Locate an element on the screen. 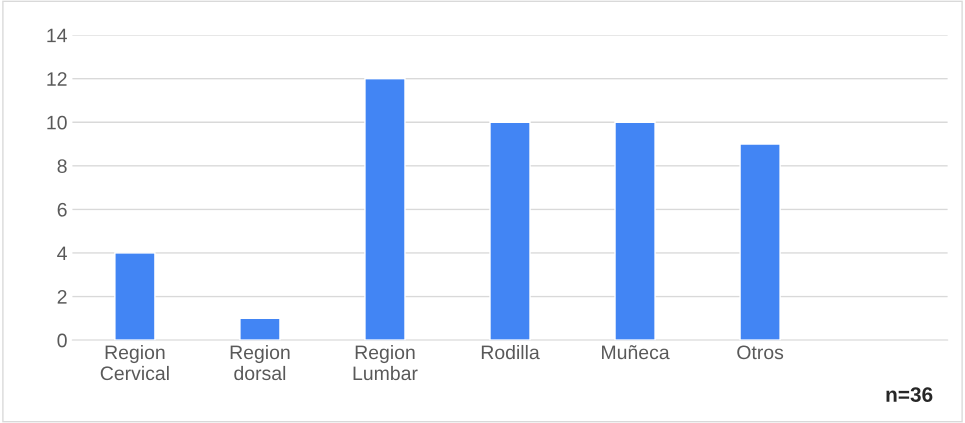  text: n=36 is located at coordinates (909, 394).